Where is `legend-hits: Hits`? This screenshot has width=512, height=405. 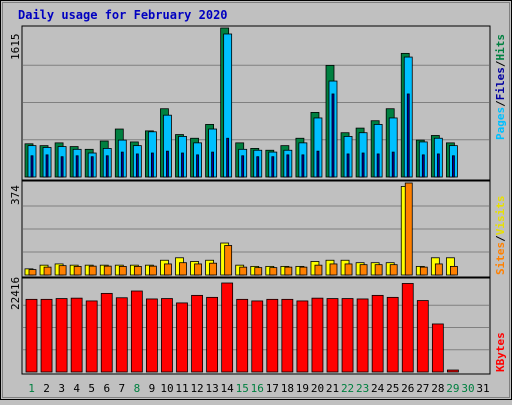
legend-hits: Hits is located at coordinates (500, 47).